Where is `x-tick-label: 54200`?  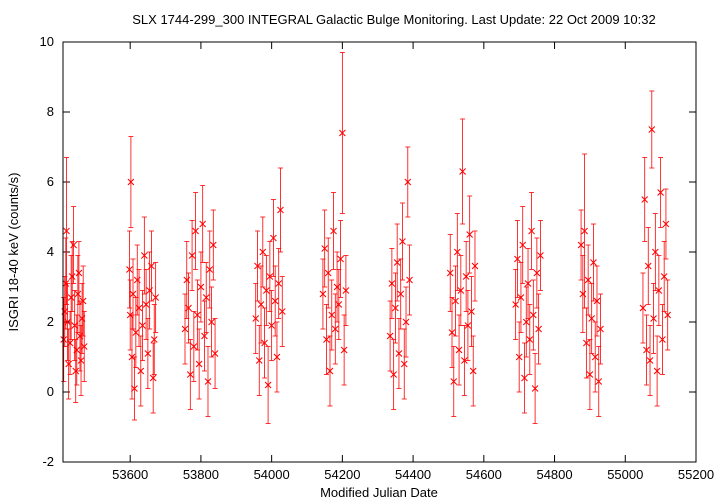 x-tick-label: 54200 is located at coordinates (342, 474).